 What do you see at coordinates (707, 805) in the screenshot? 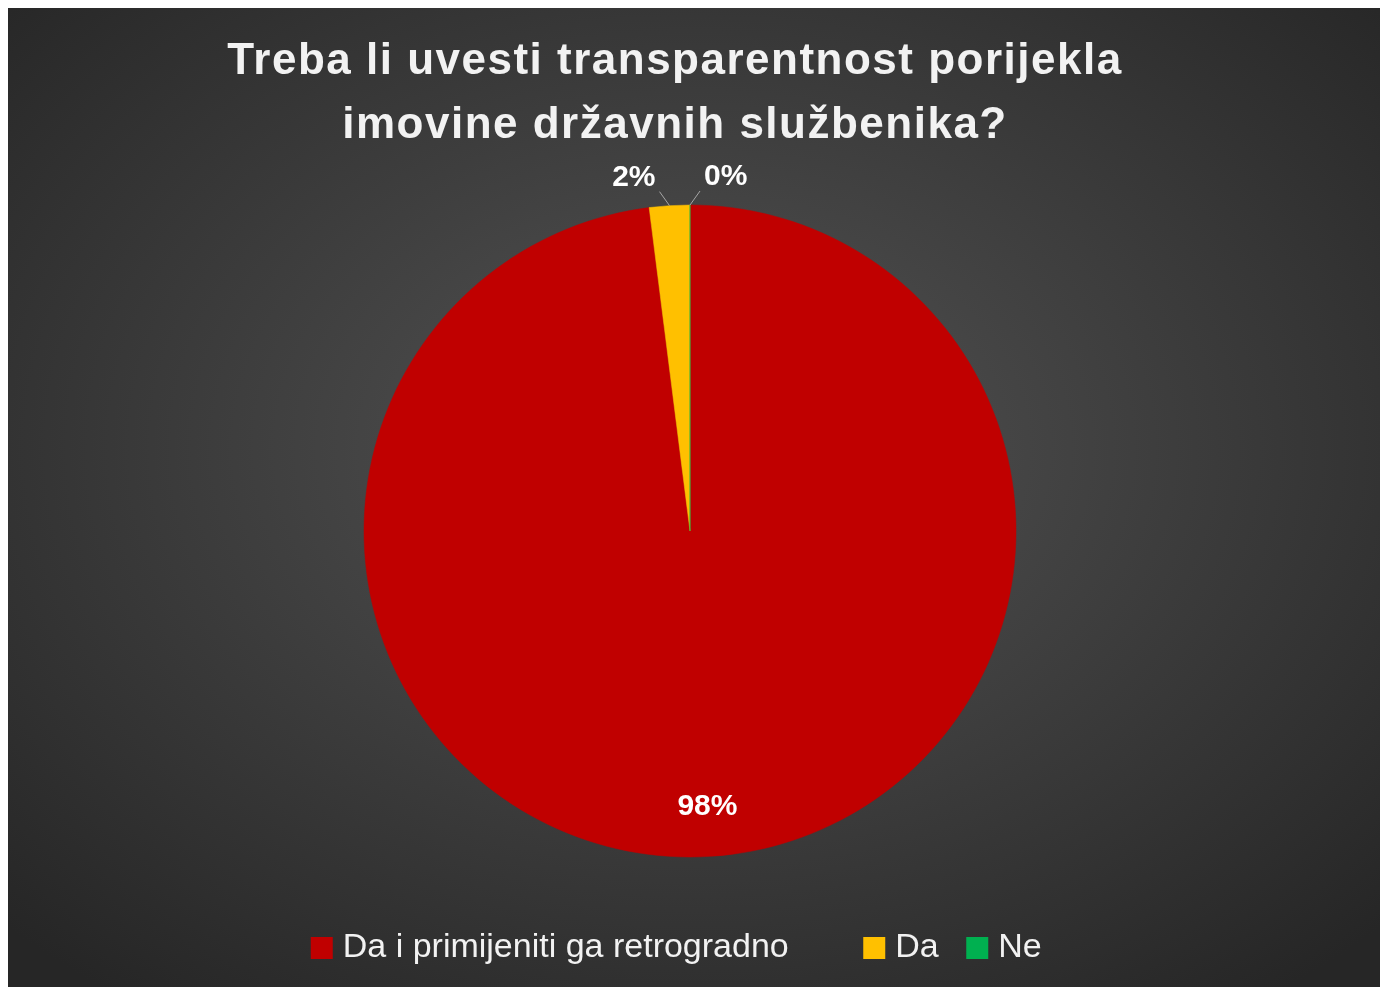
I see `data-label: 98%` at bounding box center [707, 805].